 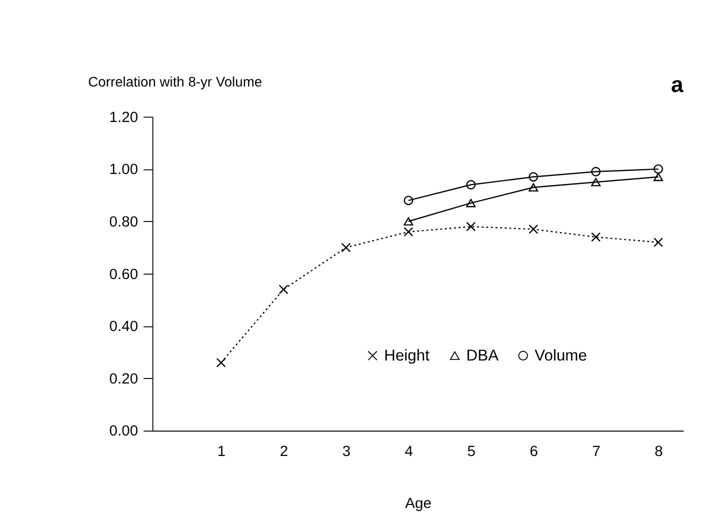 I want to click on y-tick-label: 0.00, so click(x=123, y=432).